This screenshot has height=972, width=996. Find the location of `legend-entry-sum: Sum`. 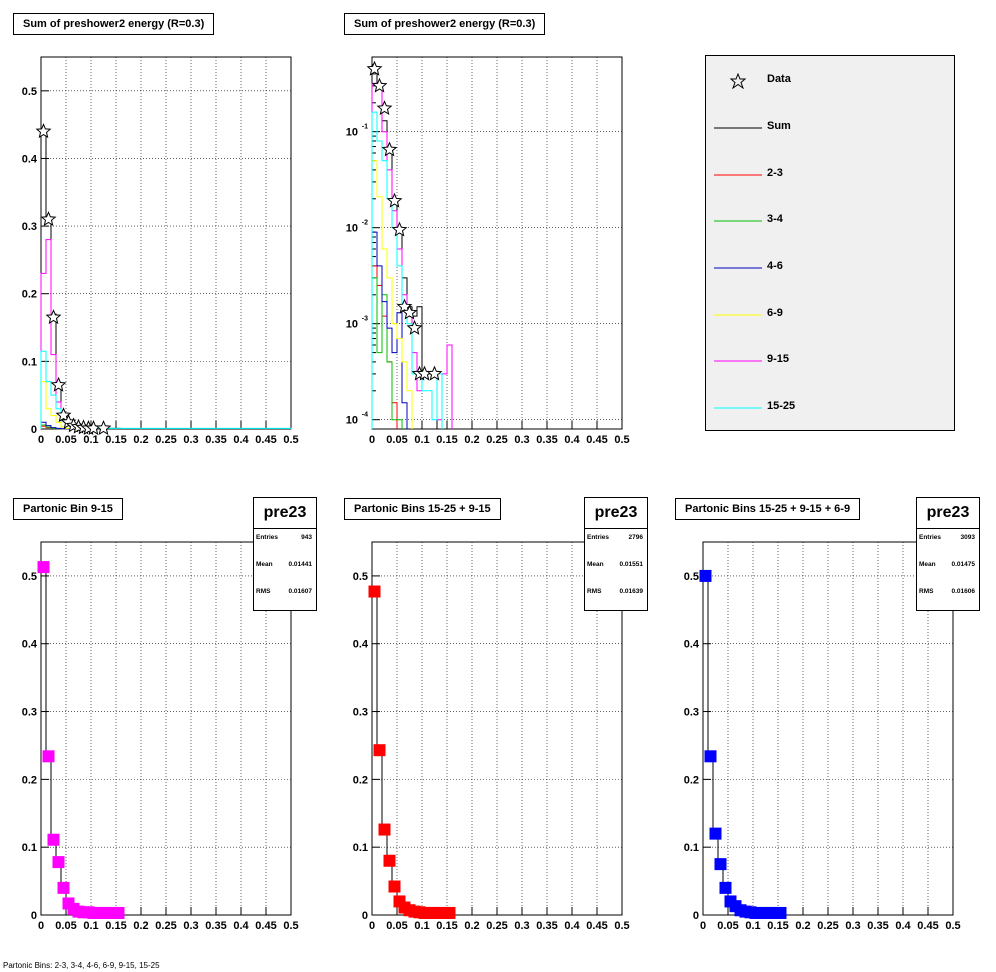

legend-entry-sum: Sum is located at coordinates (830, 127).